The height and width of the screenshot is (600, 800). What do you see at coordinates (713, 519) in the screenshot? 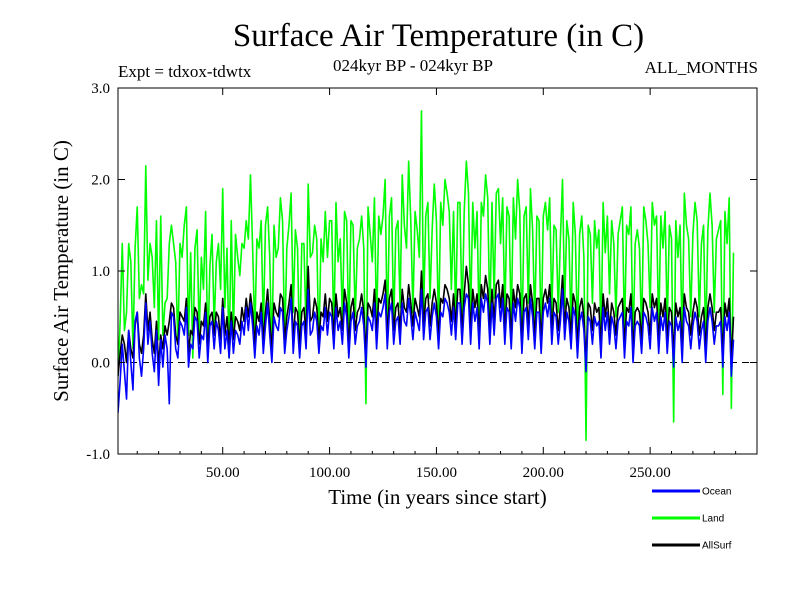
I see `legend-label-land: Land` at bounding box center [713, 519].